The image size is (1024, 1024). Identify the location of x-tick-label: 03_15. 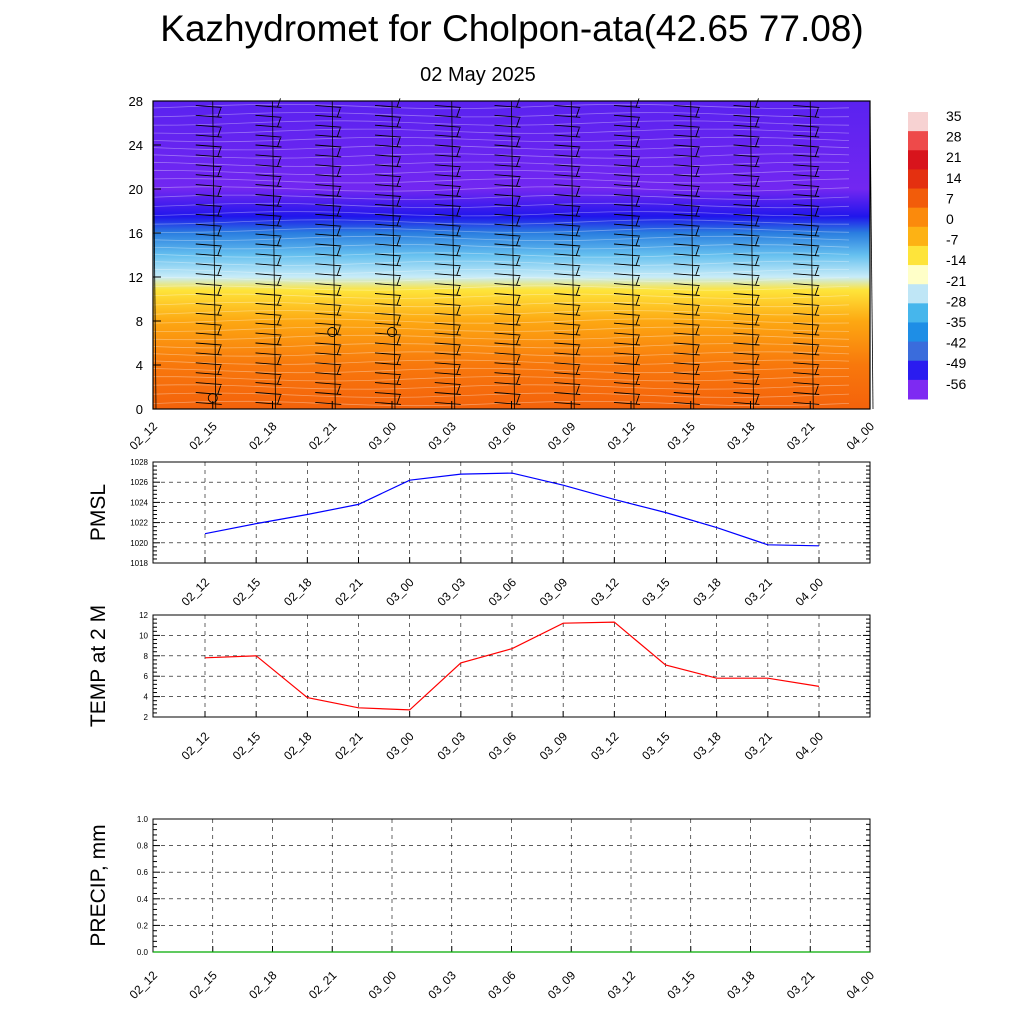
(656, 746).